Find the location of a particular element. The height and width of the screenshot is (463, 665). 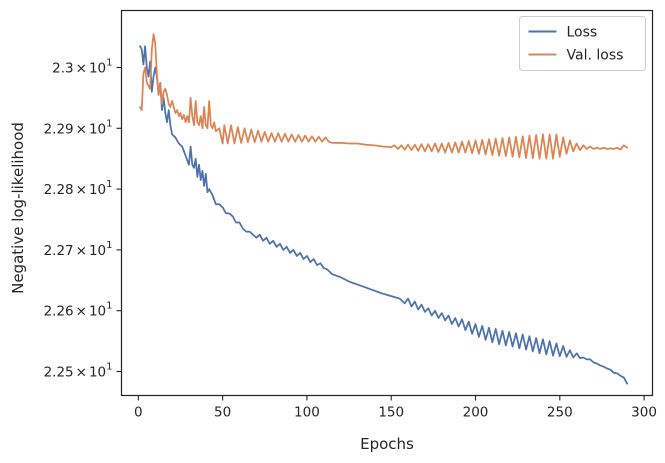

x-tick-label: 50 is located at coordinates (222, 413).